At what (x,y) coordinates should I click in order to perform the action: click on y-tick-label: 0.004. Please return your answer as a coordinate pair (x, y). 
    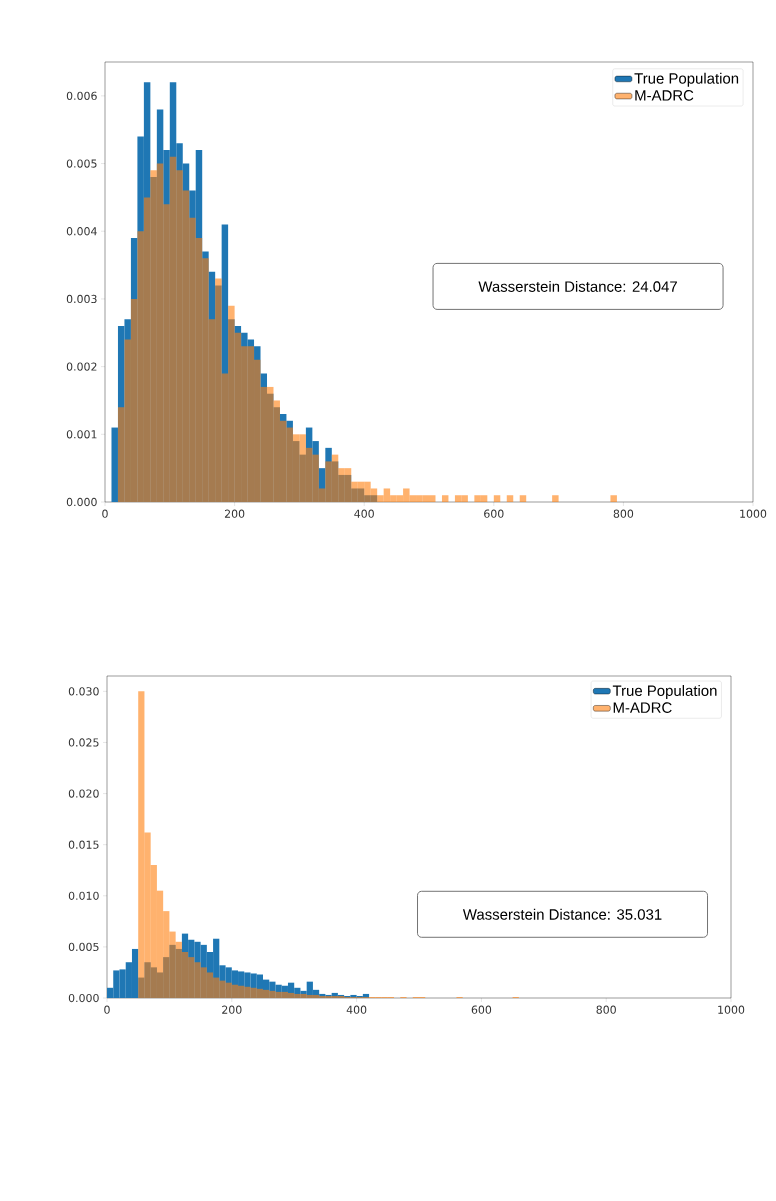
    Looking at the image, I should click on (81, 231).